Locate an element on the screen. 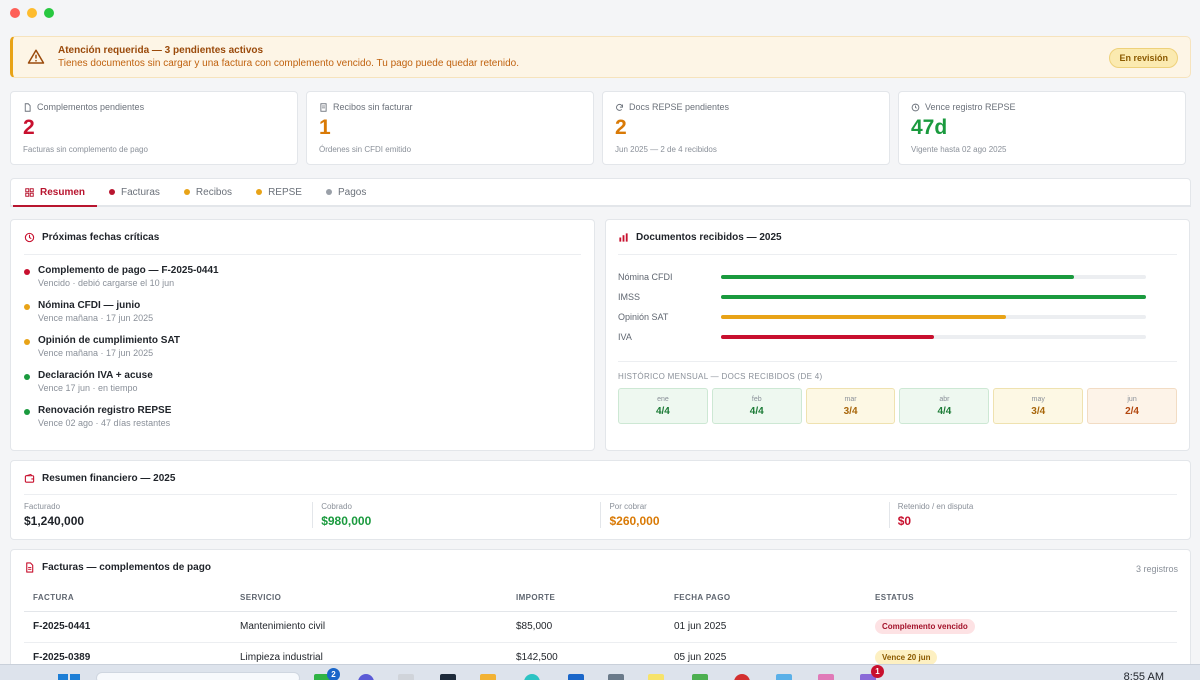 Image resolution: width=1200 pixels, height=680 pixels. amount: $85,000 is located at coordinates (586, 627).